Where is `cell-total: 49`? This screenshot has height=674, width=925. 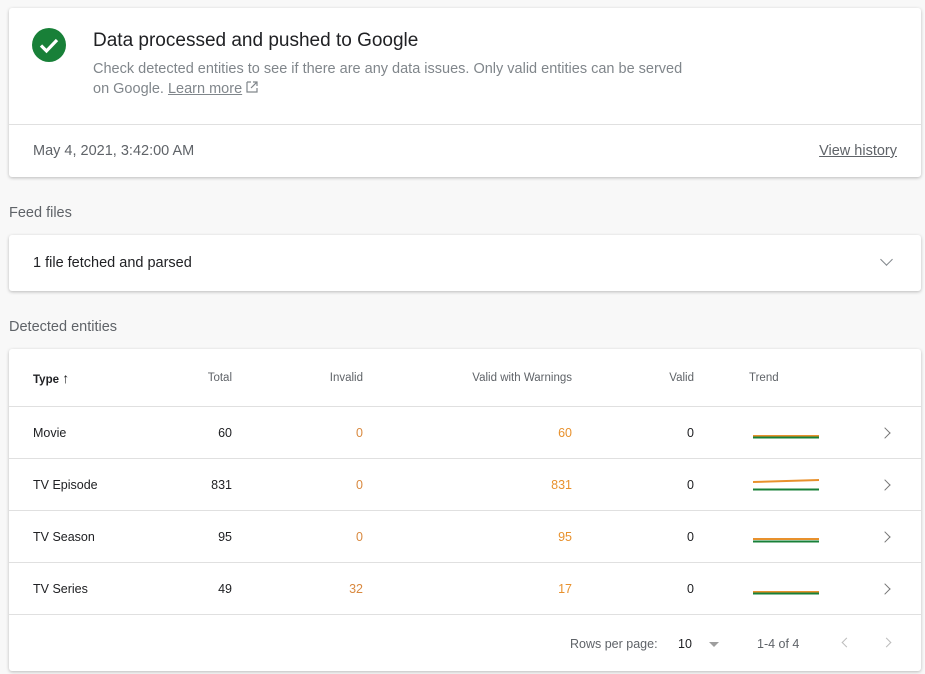 cell-total: 49 is located at coordinates (225, 588).